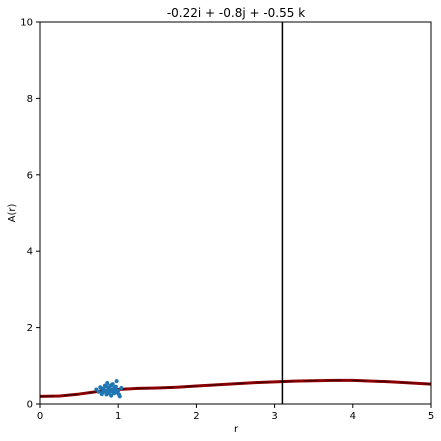 This screenshot has width=441, height=441. I want to click on chart-title: -0.22i + -0.8j + -0.55 k, so click(236, 13).